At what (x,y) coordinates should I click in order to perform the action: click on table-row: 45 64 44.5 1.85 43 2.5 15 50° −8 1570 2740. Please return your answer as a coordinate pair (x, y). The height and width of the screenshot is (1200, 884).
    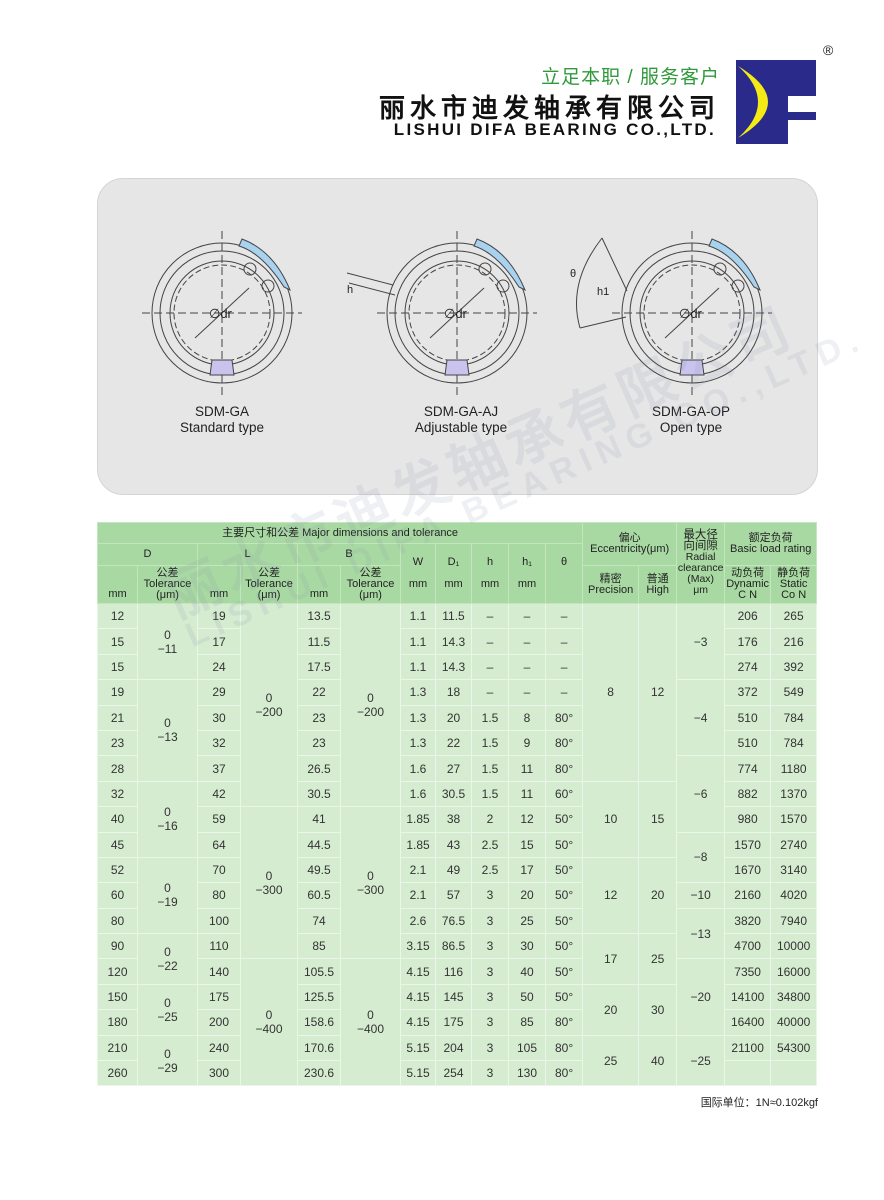
    Looking at the image, I should click on (457, 857).